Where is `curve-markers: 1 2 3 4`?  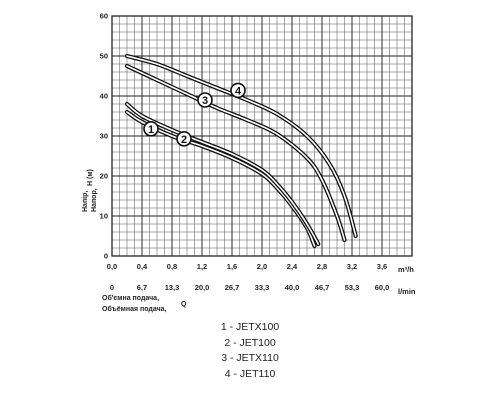 curve-markers: 1 2 3 4 is located at coordinates (194, 114).